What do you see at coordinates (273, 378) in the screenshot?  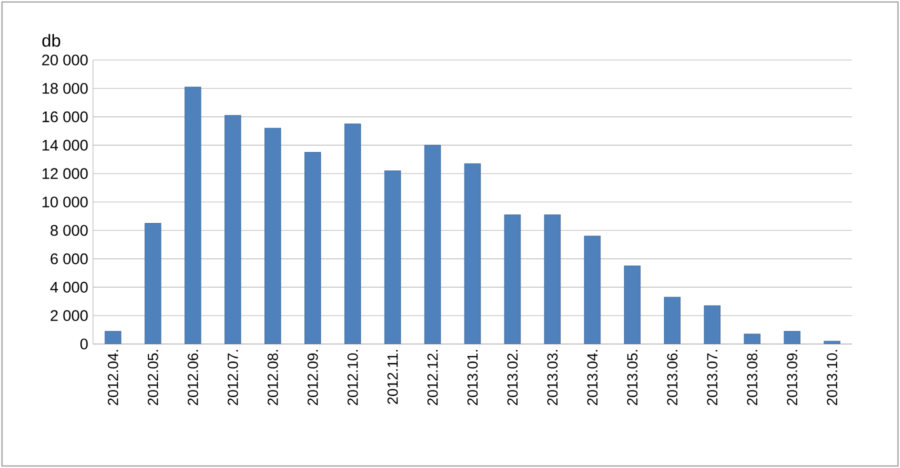 I see `x-tick-label: 2012.08.` at bounding box center [273, 378].